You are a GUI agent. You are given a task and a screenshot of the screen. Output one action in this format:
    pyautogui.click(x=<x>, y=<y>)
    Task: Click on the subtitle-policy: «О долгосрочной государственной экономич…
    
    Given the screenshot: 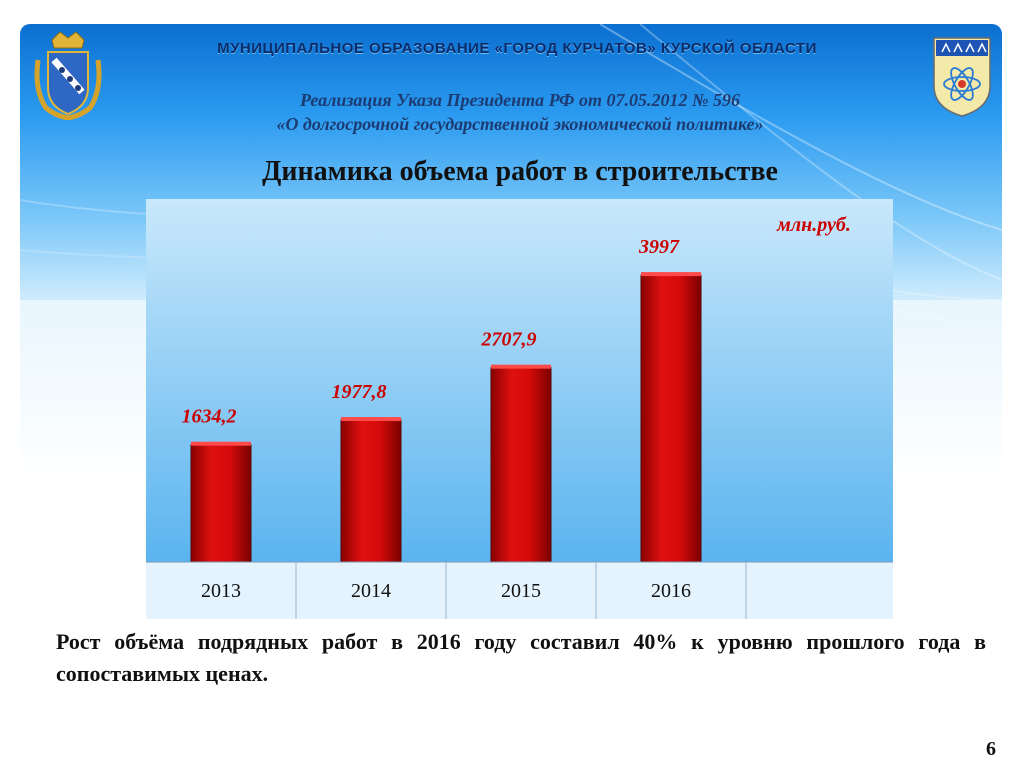 What is the action you would take?
    pyautogui.click(x=520, y=124)
    